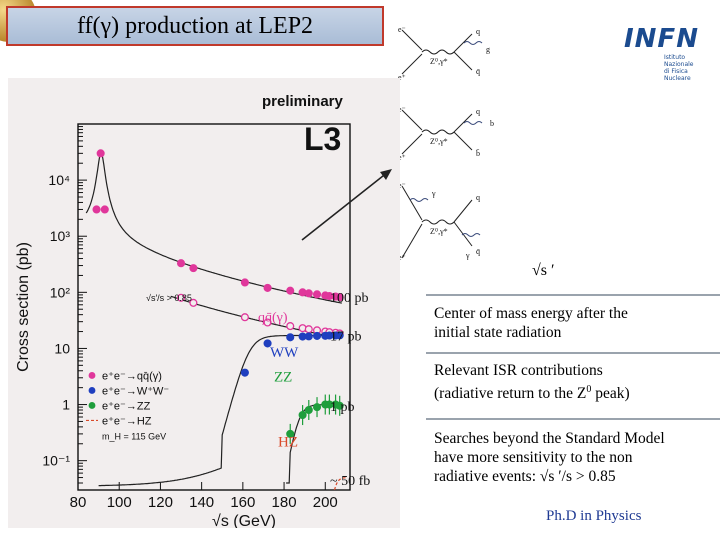  Describe the element at coordinates (488, 49) in the screenshot. I see `d1-label-g: g` at that location.